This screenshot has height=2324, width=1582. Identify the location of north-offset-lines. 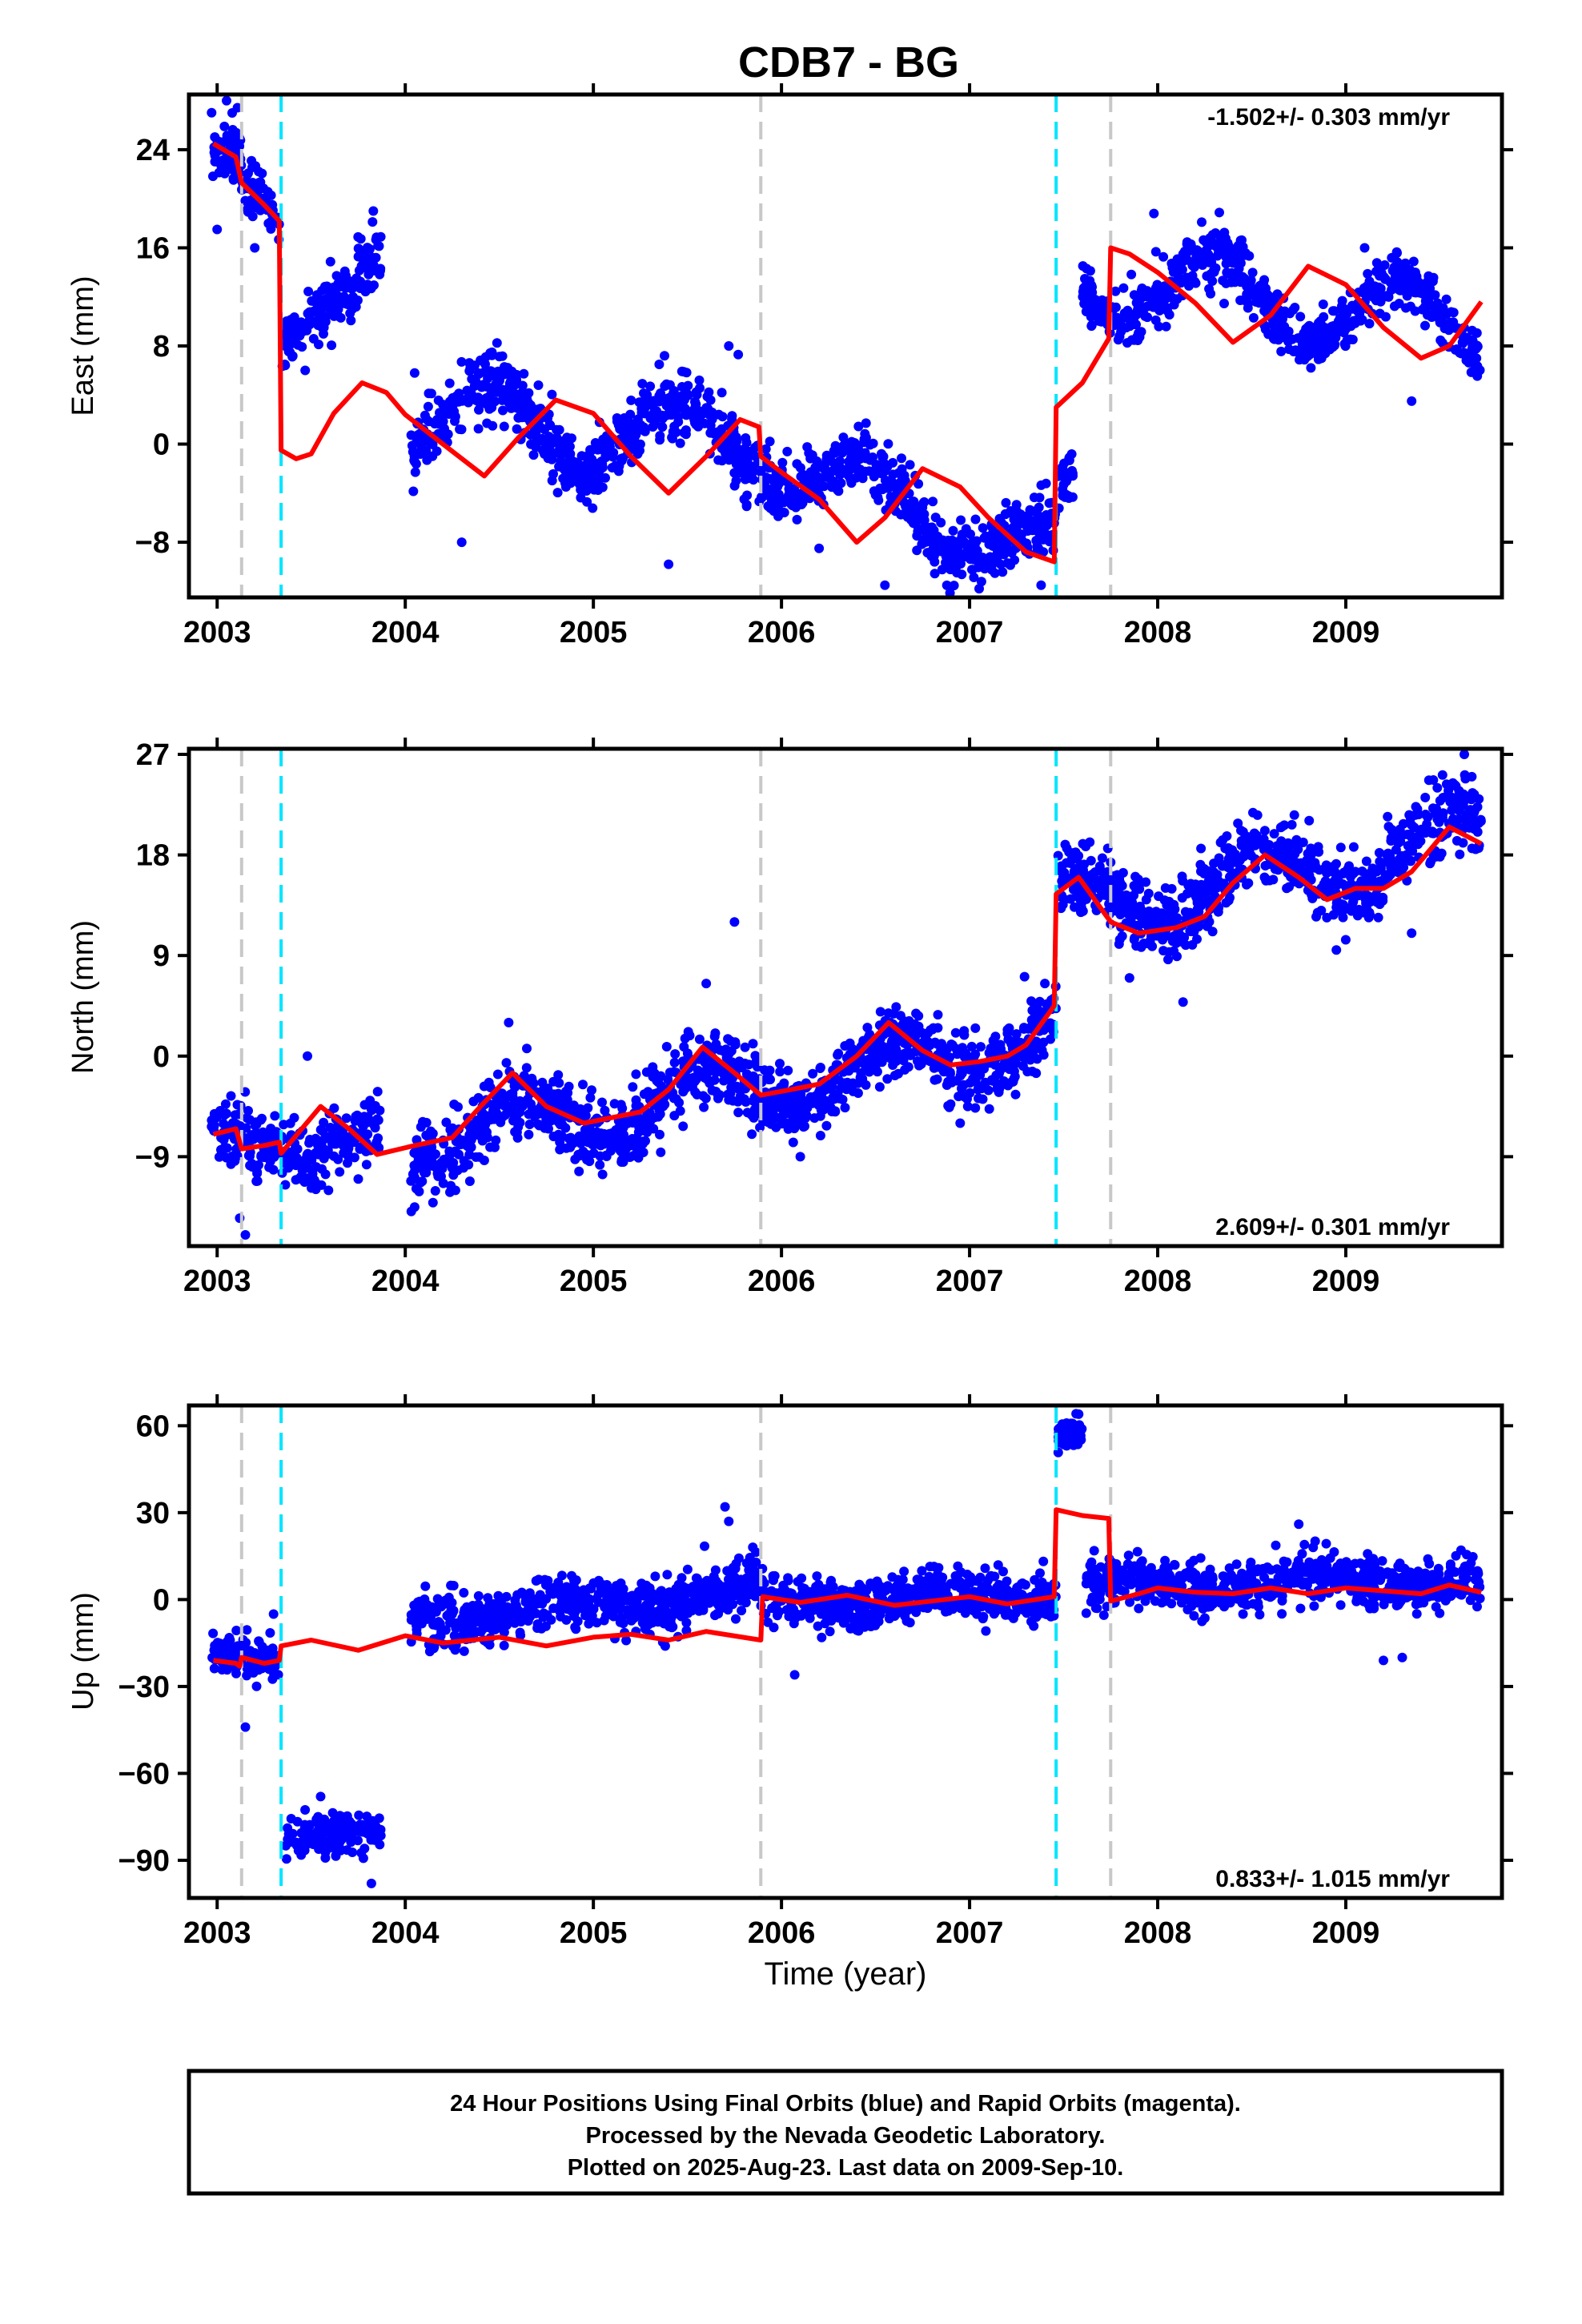
(676, 998).